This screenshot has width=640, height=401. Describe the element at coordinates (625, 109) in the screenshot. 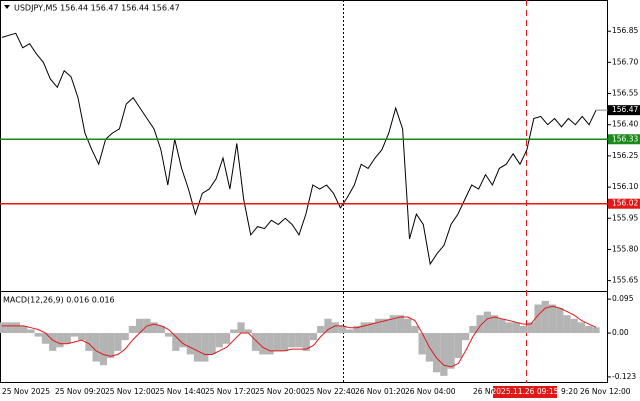

I see `last-price-label: 156.47` at that location.